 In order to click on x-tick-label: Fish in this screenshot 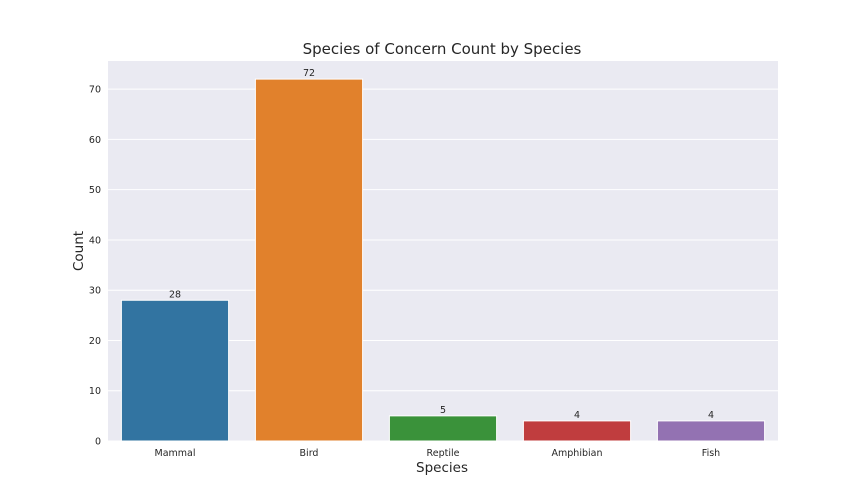, I will do `click(711, 453)`.